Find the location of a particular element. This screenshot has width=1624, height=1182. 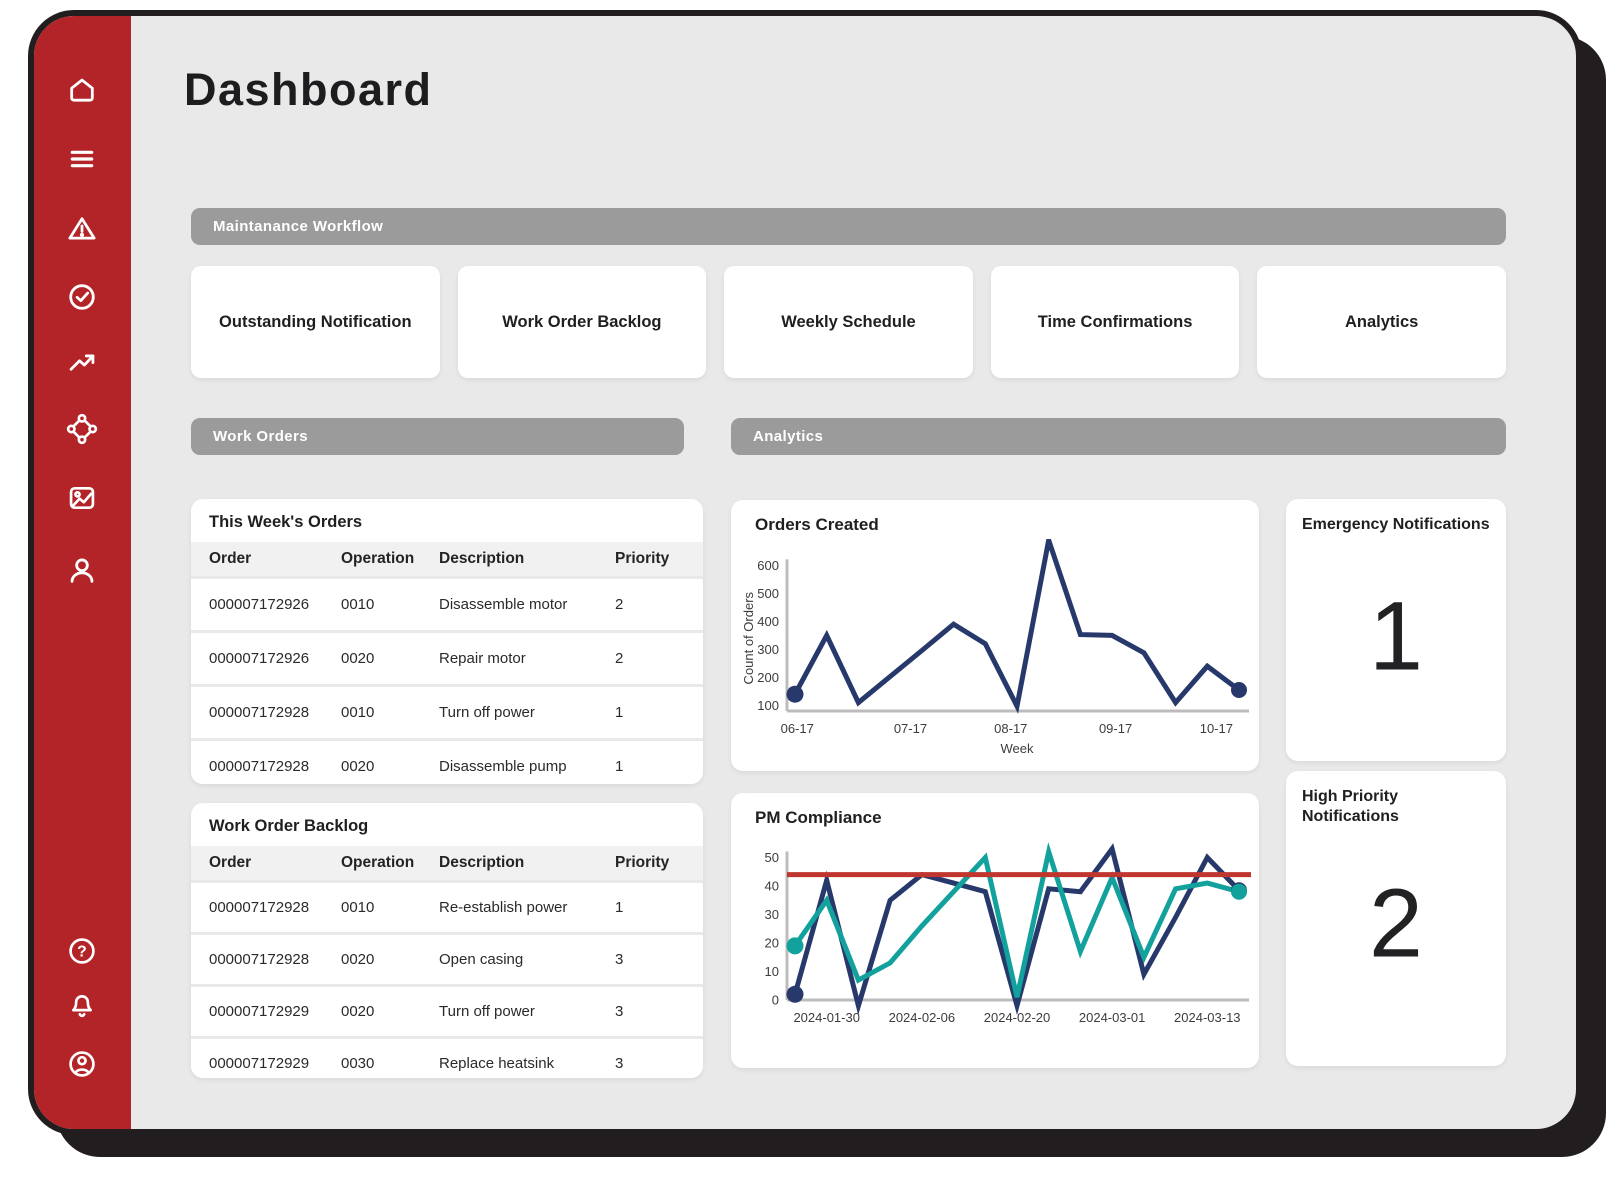

svg-text: 200 is located at coordinates (768, 677).